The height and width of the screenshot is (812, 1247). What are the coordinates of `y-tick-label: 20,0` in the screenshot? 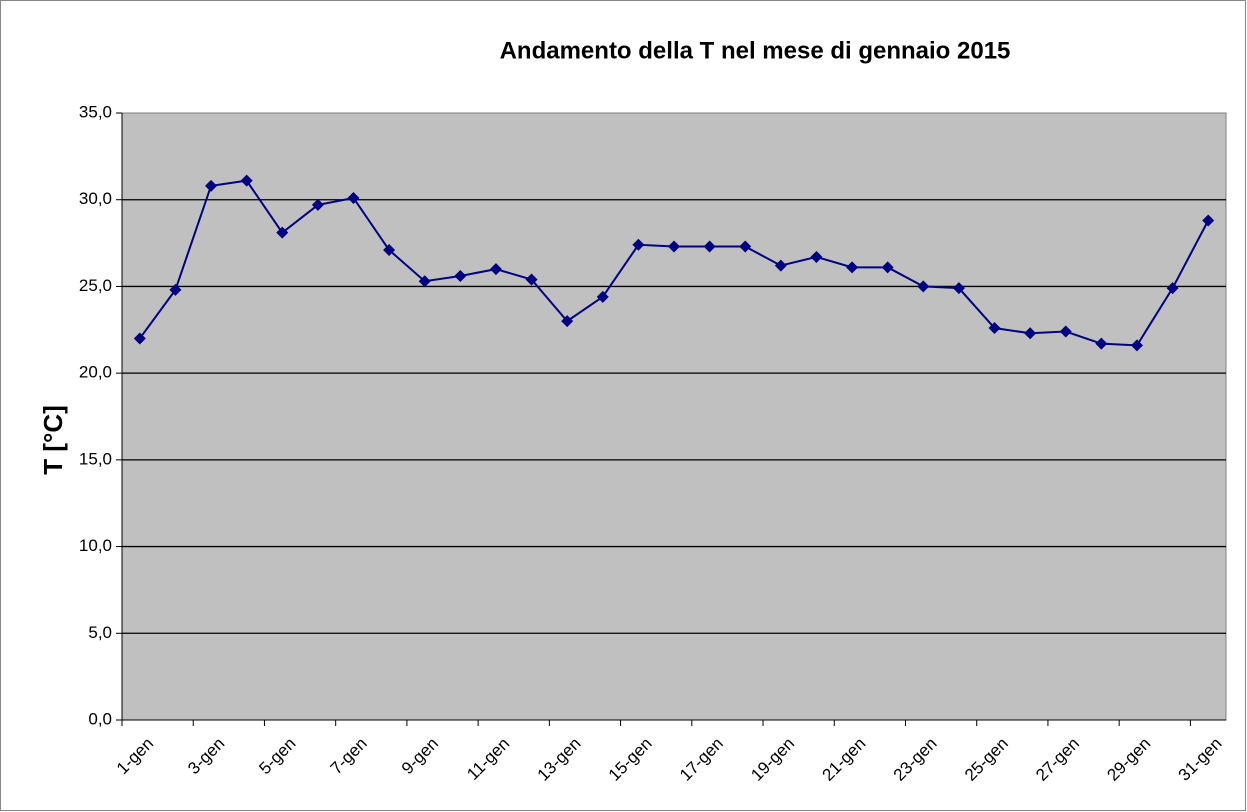 It's located at (95, 372).